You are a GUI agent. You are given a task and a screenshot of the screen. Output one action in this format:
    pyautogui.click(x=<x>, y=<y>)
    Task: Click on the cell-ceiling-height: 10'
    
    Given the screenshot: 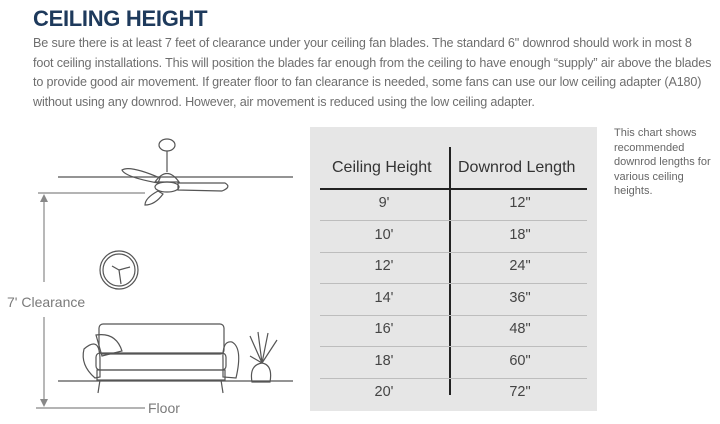 What is the action you would take?
    pyautogui.click(x=384, y=234)
    